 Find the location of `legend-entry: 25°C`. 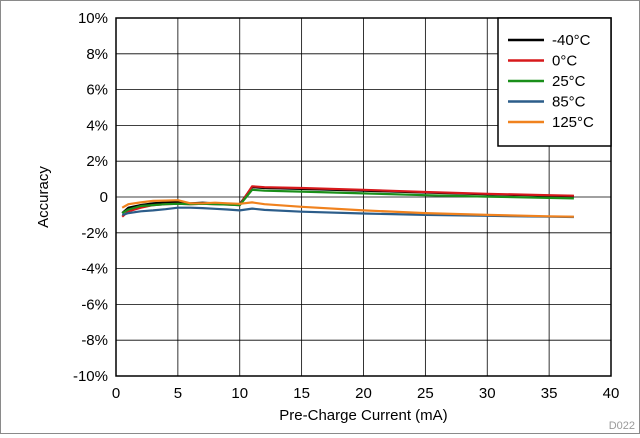

legend-entry: 25°C is located at coordinates (569, 81).